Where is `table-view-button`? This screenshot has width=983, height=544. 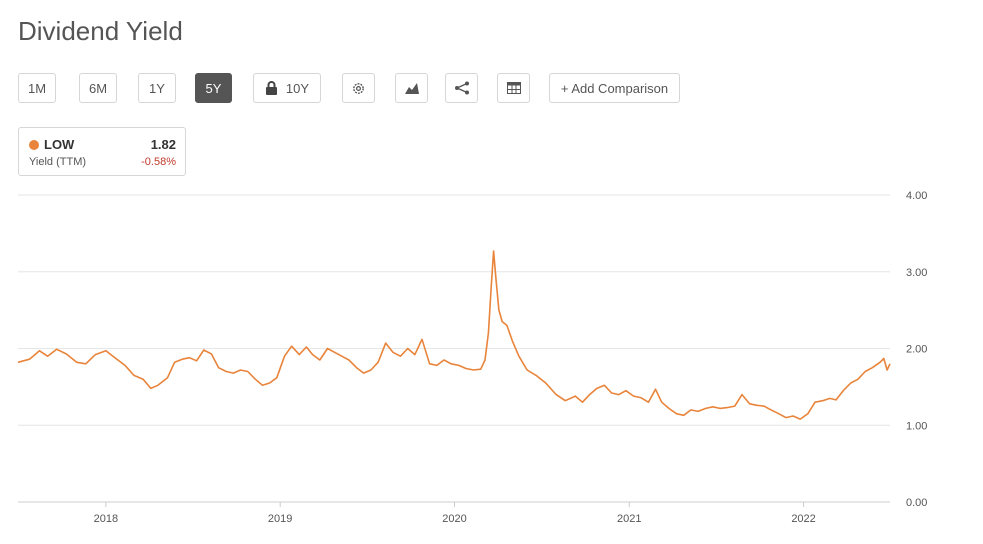 table-view-button is located at coordinates (513, 88).